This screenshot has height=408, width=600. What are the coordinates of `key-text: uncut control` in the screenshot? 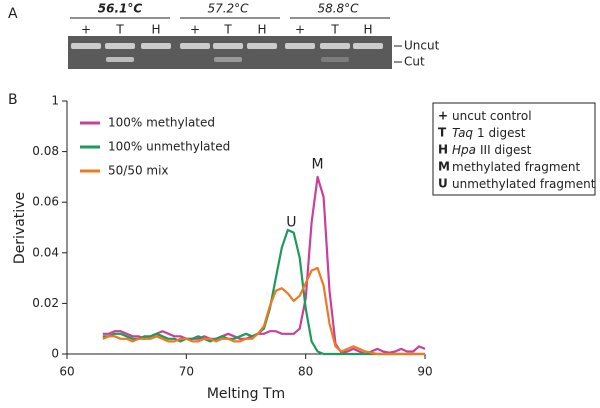 It's located at (492, 116).